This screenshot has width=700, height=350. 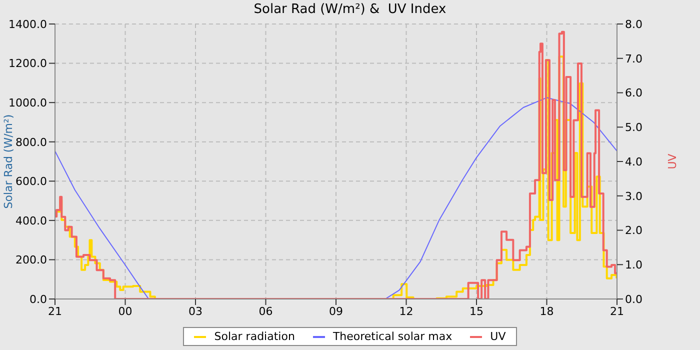 What do you see at coordinates (336, 311) in the screenshot?
I see `x-tick-label: 09` at bounding box center [336, 311].